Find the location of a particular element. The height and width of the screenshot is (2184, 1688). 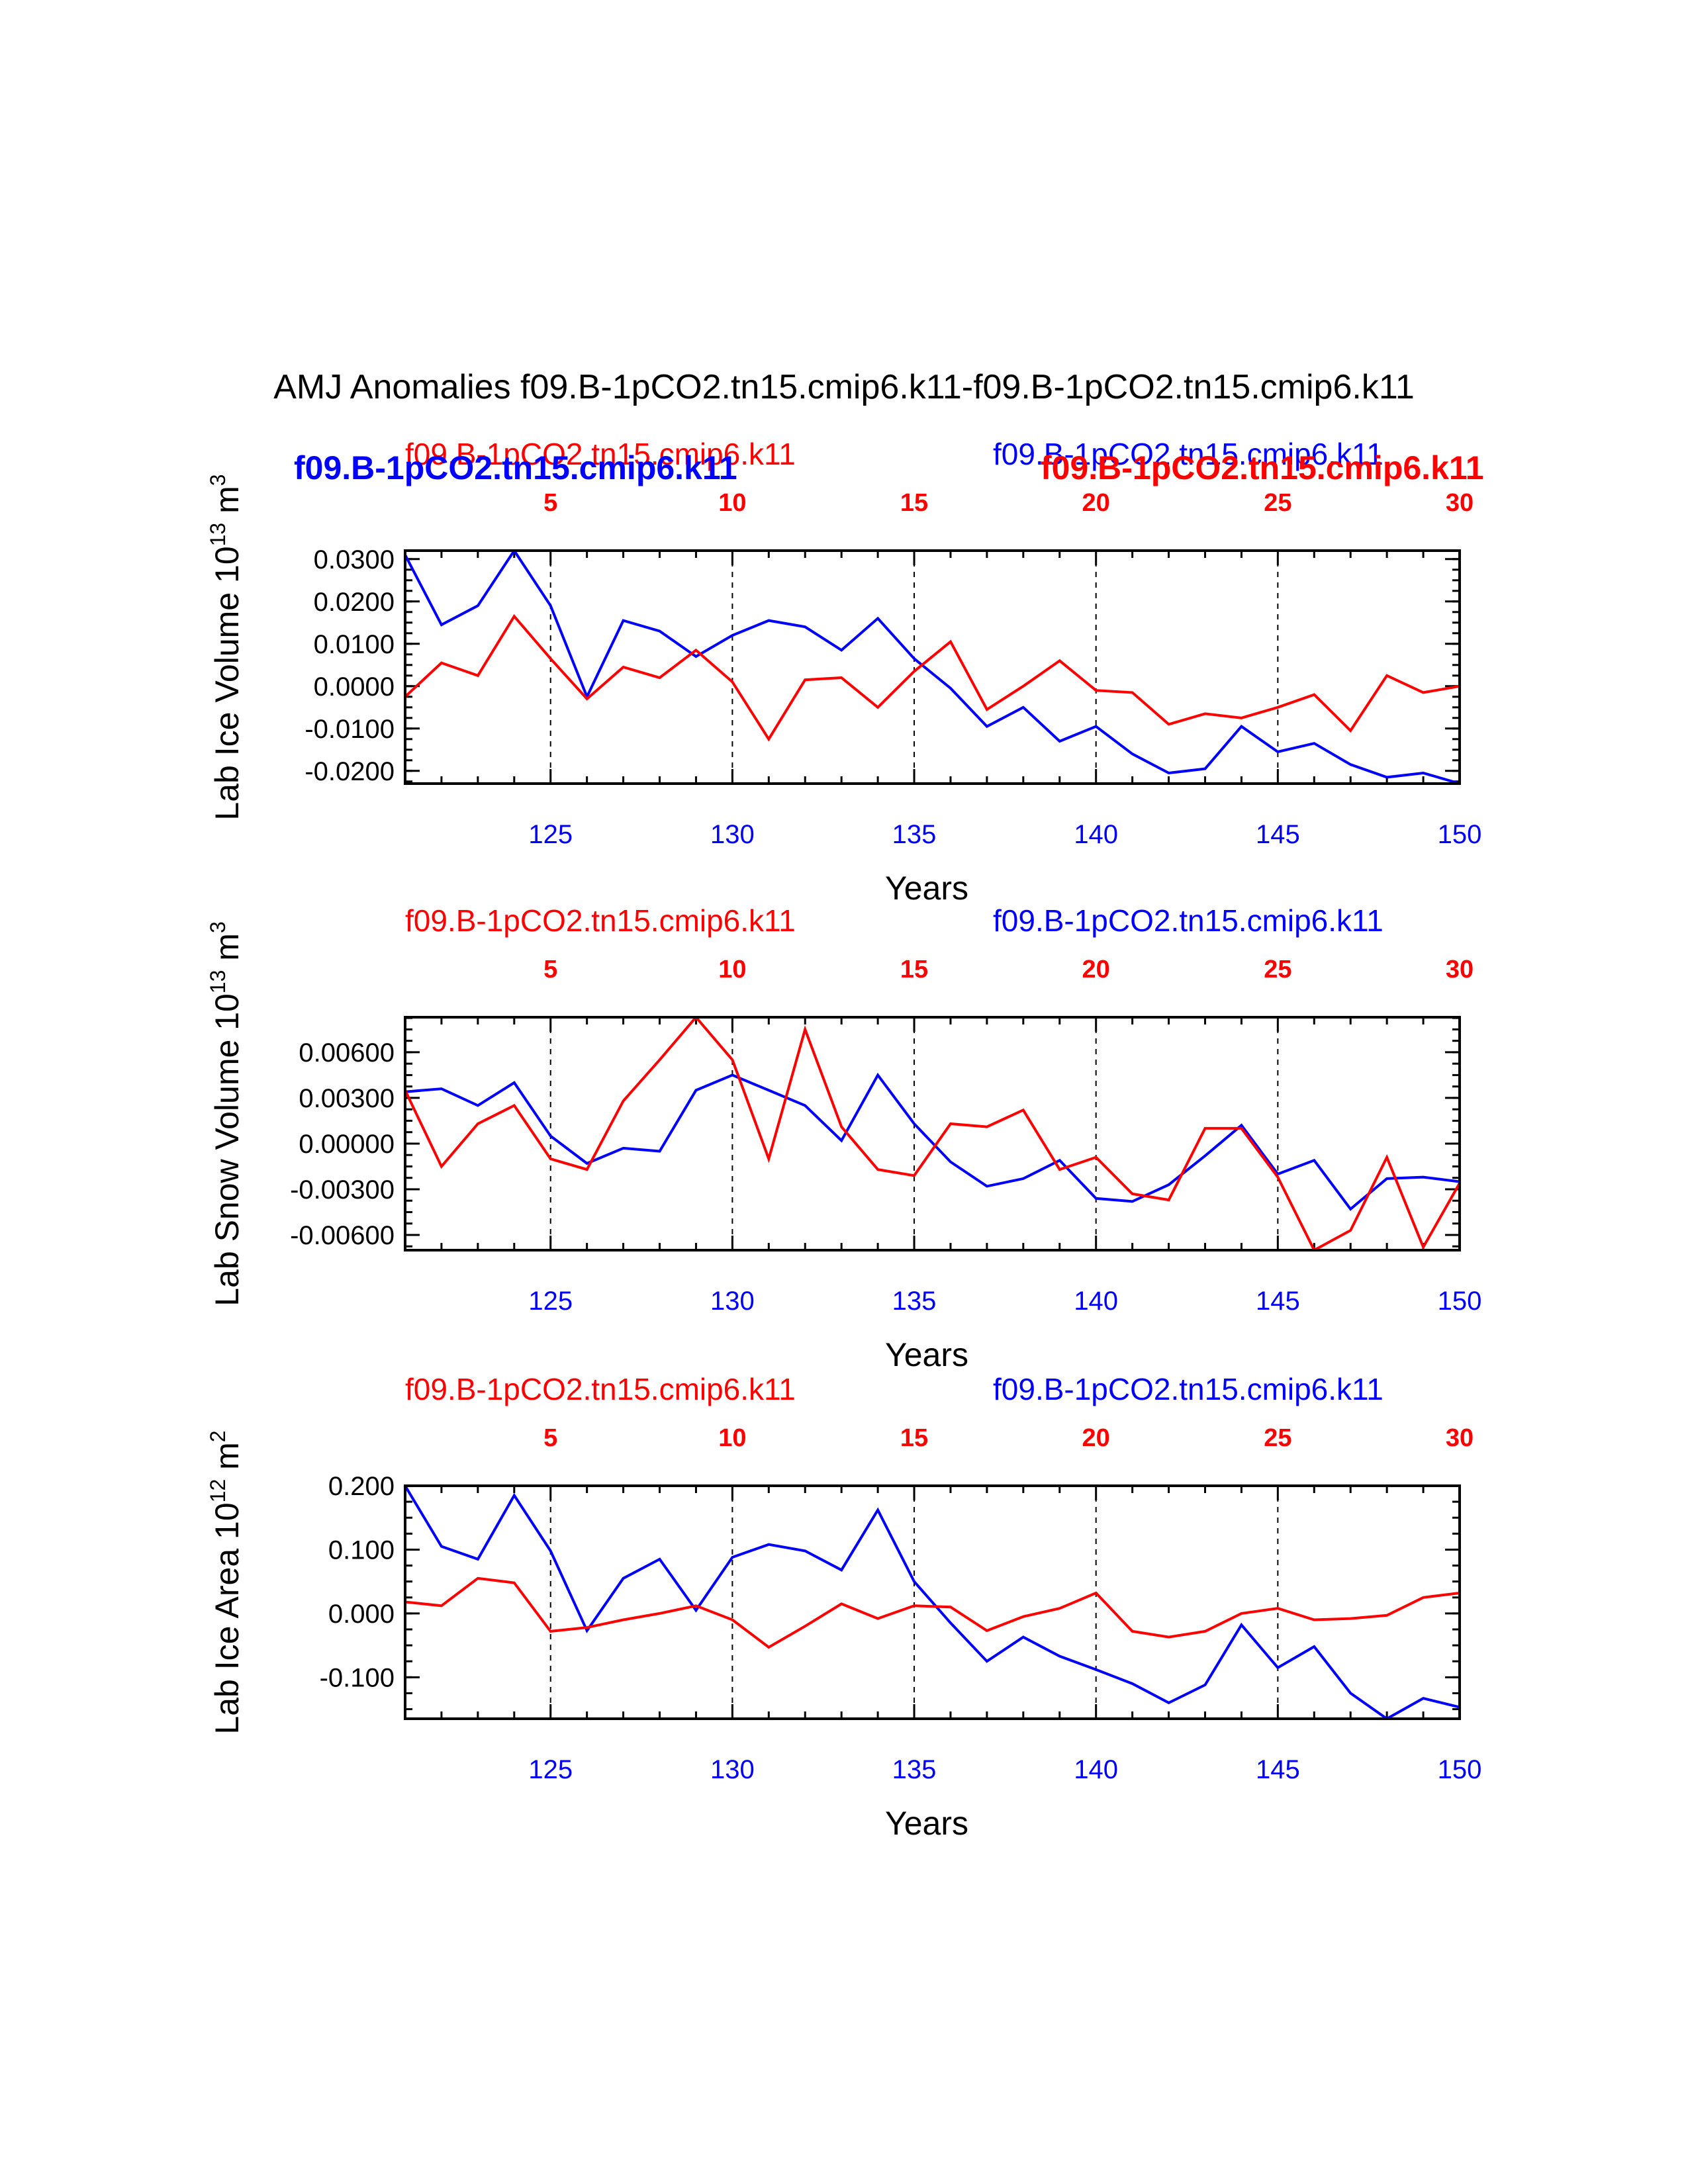

y-tick-label: 0.0300 is located at coordinates (354, 559).